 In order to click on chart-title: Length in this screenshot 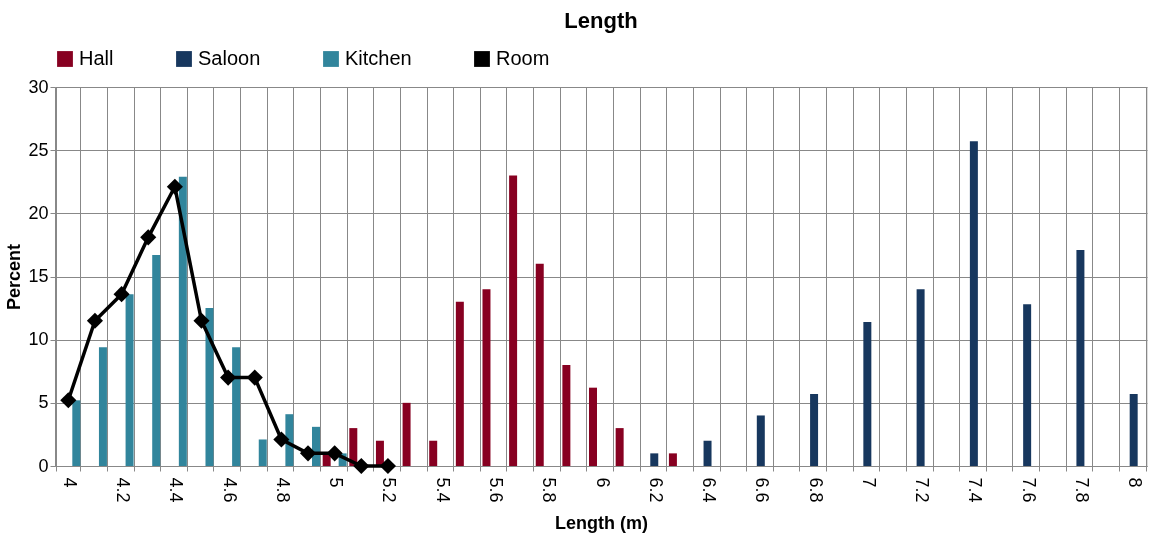, I will do `click(601, 20)`.